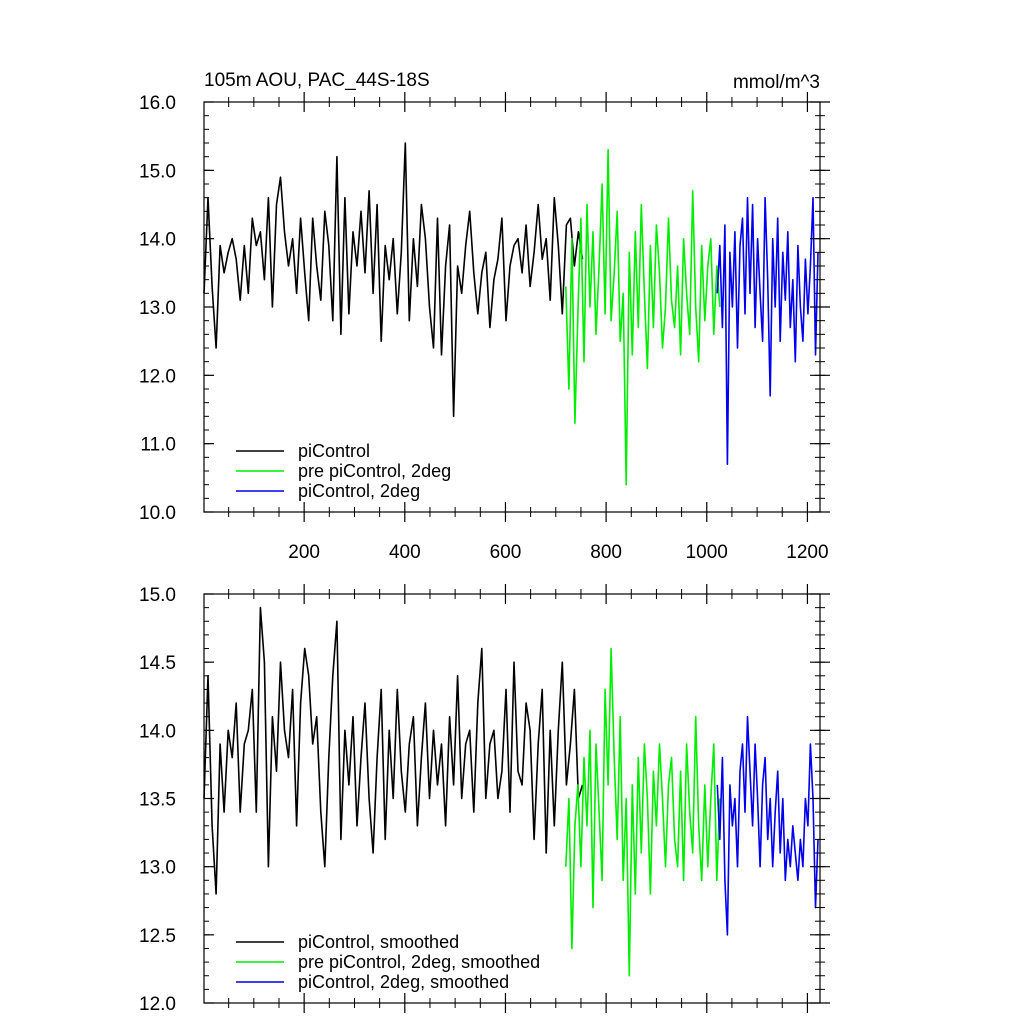 The image size is (1024, 1024). Describe the element at coordinates (405, 552) in the screenshot. I see `x-tick-label: 400` at that location.